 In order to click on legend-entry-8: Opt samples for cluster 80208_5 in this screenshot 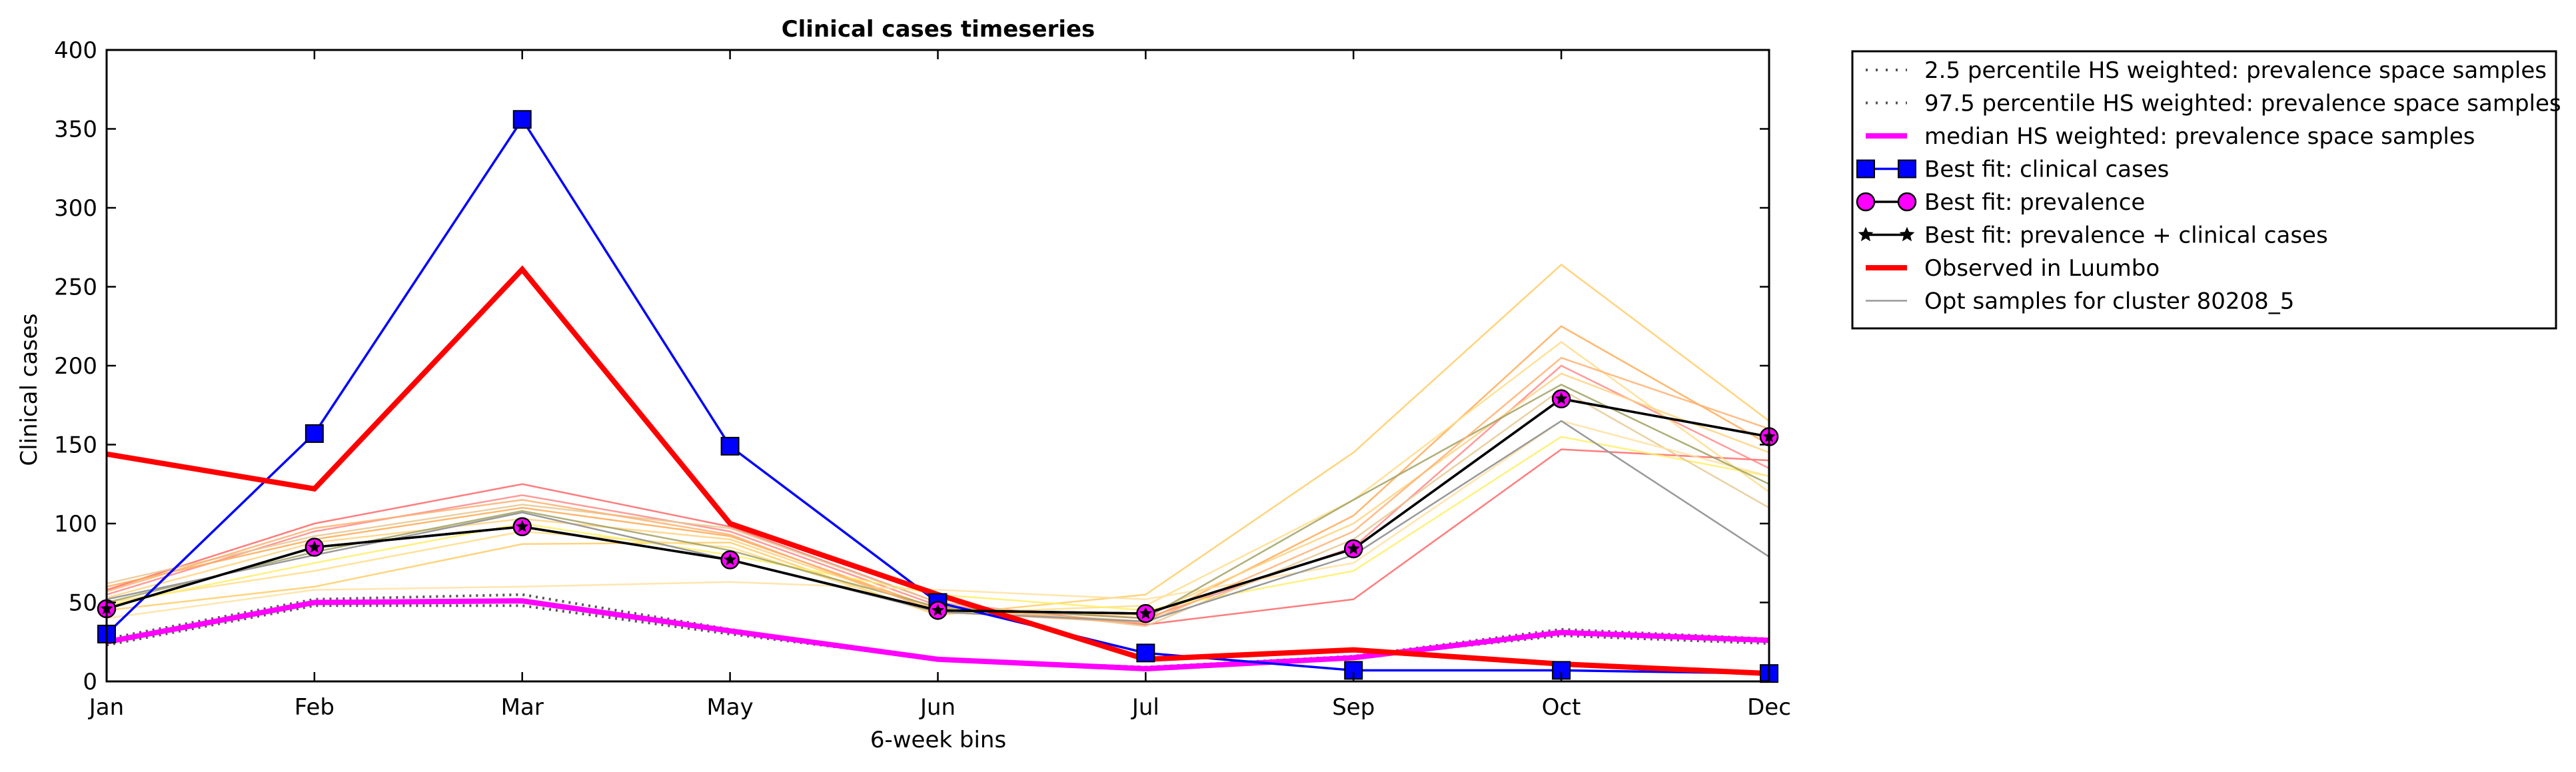, I will do `click(2109, 301)`.